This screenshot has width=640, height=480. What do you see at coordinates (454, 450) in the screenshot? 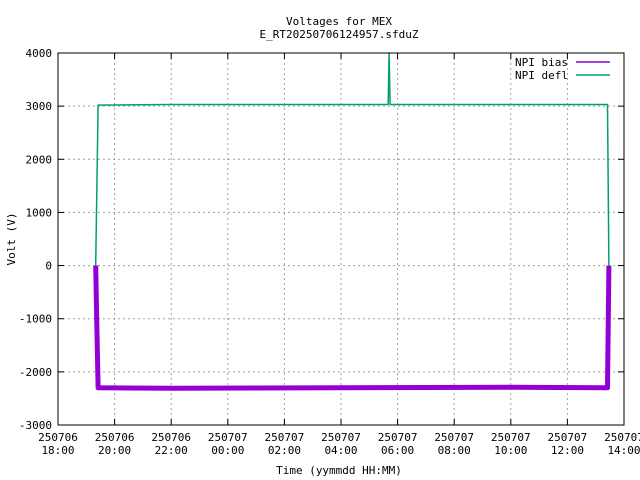
I see `x-tick-label-time: 08:00` at bounding box center [454, 450].